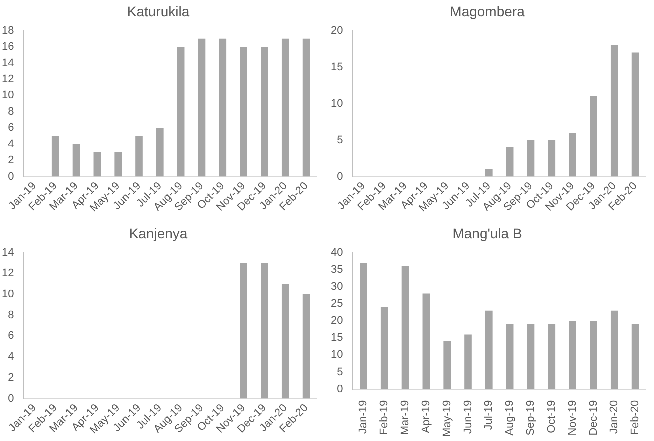  What do you see at coordinates (489, 415) in the screenshot?
I see `x-tick-label: Jul-19` at bounding box center [489, 415].